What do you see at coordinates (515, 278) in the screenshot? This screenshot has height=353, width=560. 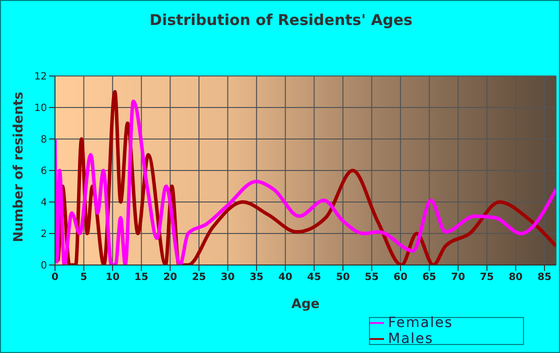 I see `x-tick-label: 80` at bounding box center [515, 278].